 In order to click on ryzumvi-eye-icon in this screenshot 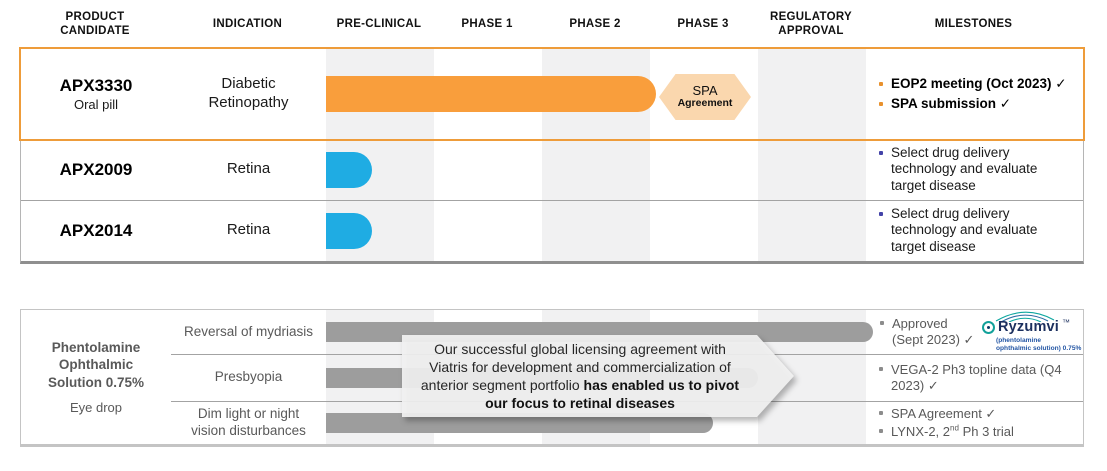, I will do `click(988, 327)`.